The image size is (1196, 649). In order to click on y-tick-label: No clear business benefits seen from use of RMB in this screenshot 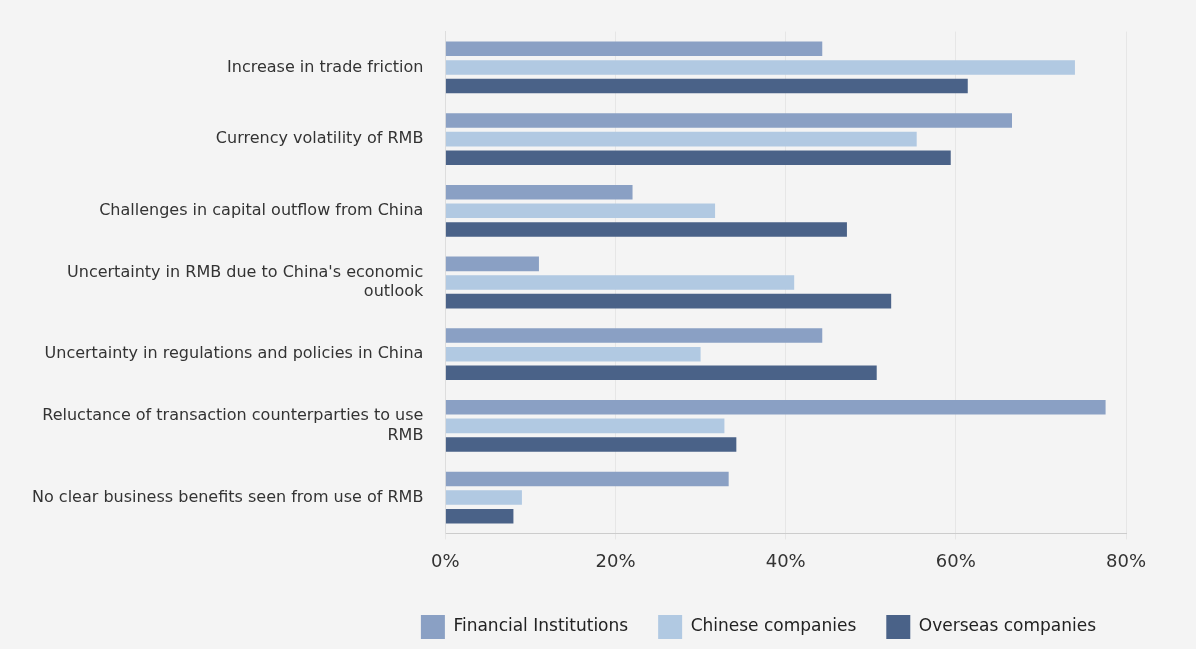, I will do `click(228, 496)`.